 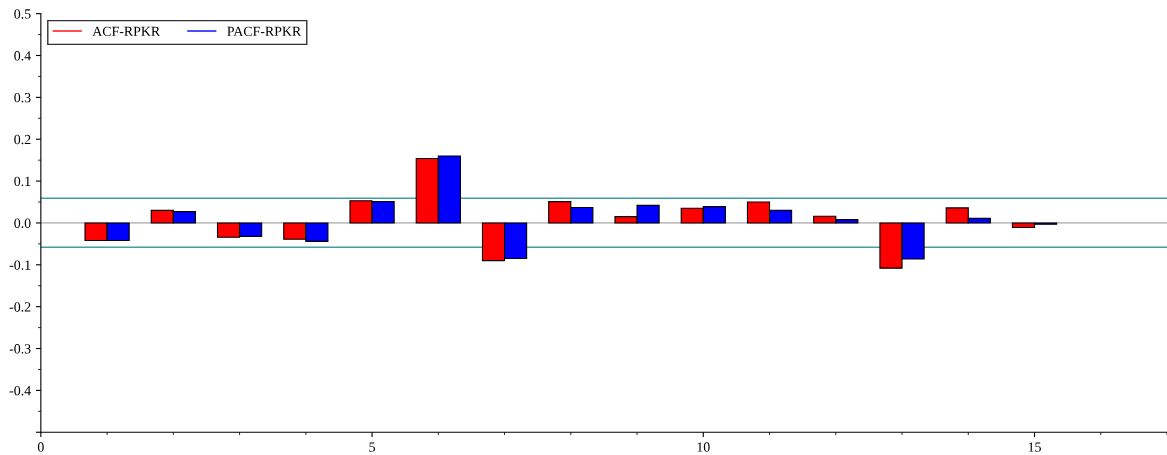 What do you see at coordinates (264, 31) in the screenshot?
I see `legend-label: PACF-RPKR` at bounding box center [264, 31].